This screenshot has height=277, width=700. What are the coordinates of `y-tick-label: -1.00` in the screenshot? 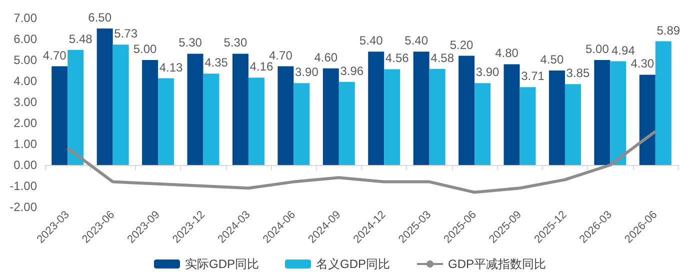 It's located at (24, 186).